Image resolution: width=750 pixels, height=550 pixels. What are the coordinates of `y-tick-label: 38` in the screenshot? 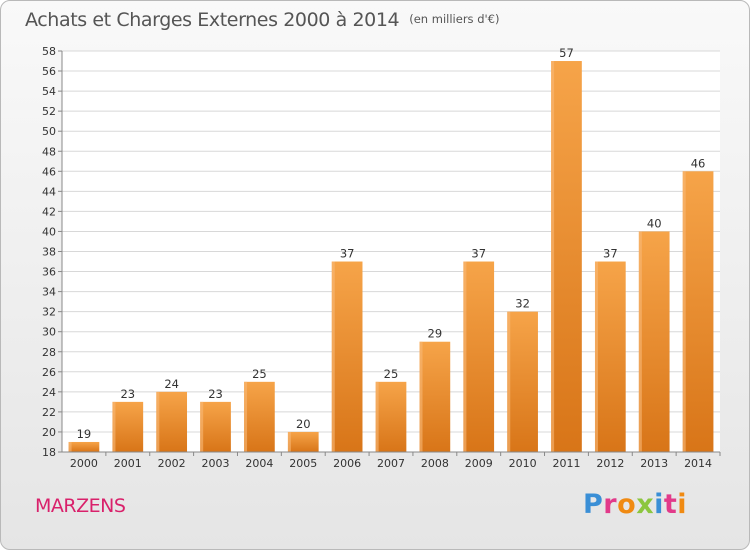 It's located at (49, 252).